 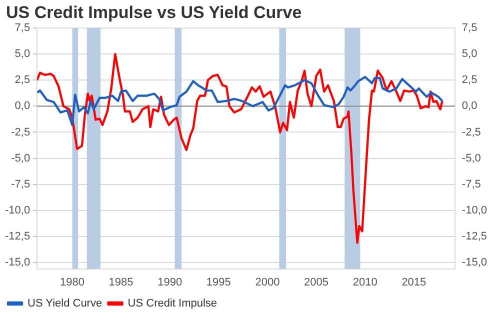 I want to click on x-tick-label: 2015, so click(x=414, y=282).